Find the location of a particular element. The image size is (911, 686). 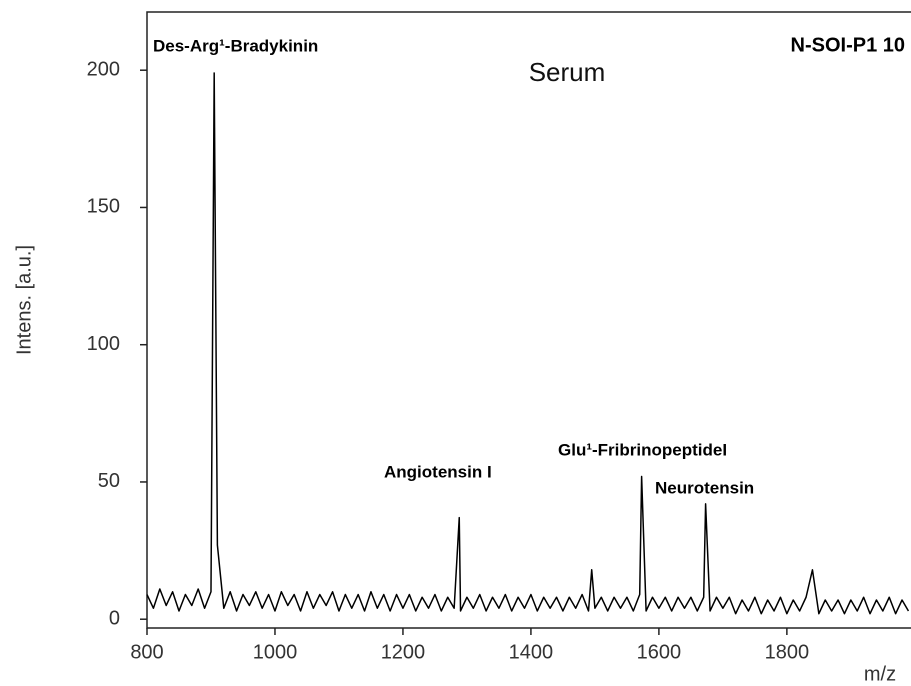

y-tick-label: 50 is located at coordinates (109, 481).